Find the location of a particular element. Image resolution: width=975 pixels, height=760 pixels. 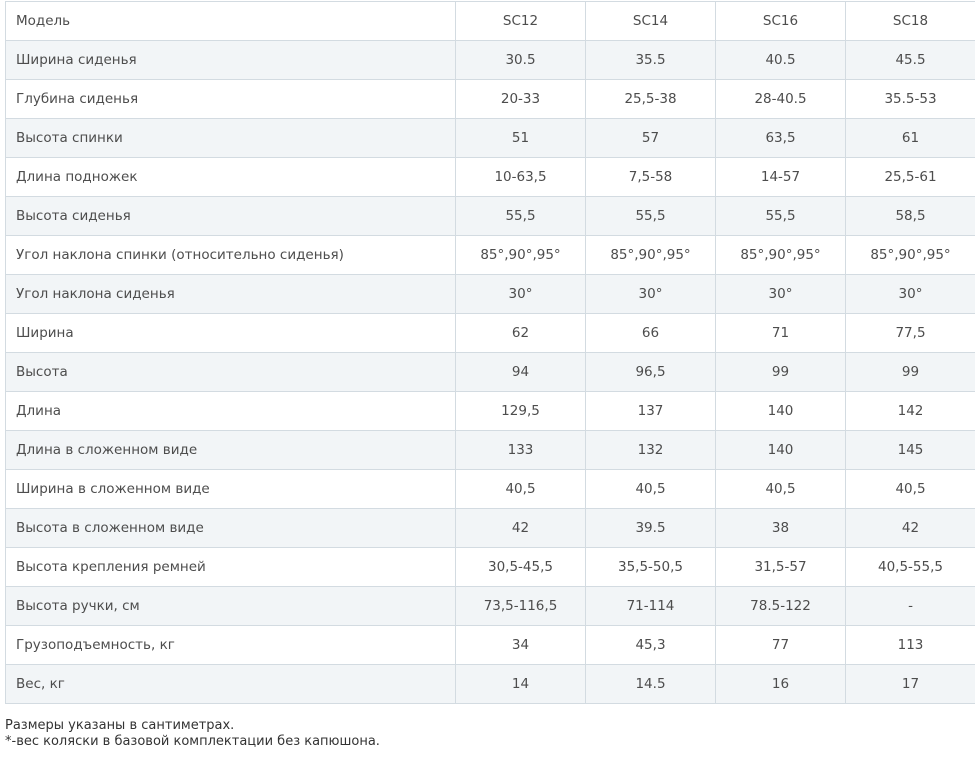

table-cell: 77 is located at coordinates (780, 645).